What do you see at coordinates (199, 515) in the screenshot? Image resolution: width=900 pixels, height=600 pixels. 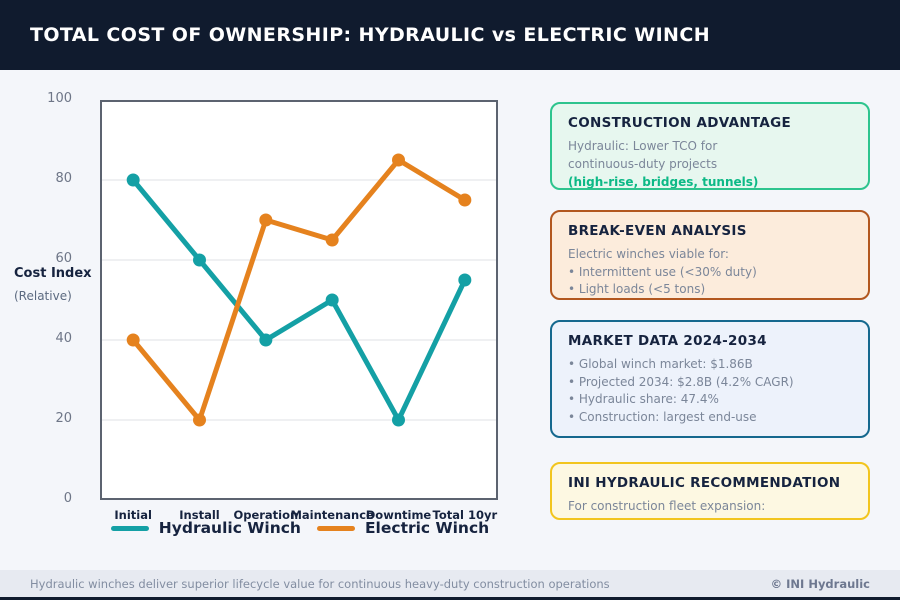 I see `x-tick-label: Install` at bounding box center [199, 515].